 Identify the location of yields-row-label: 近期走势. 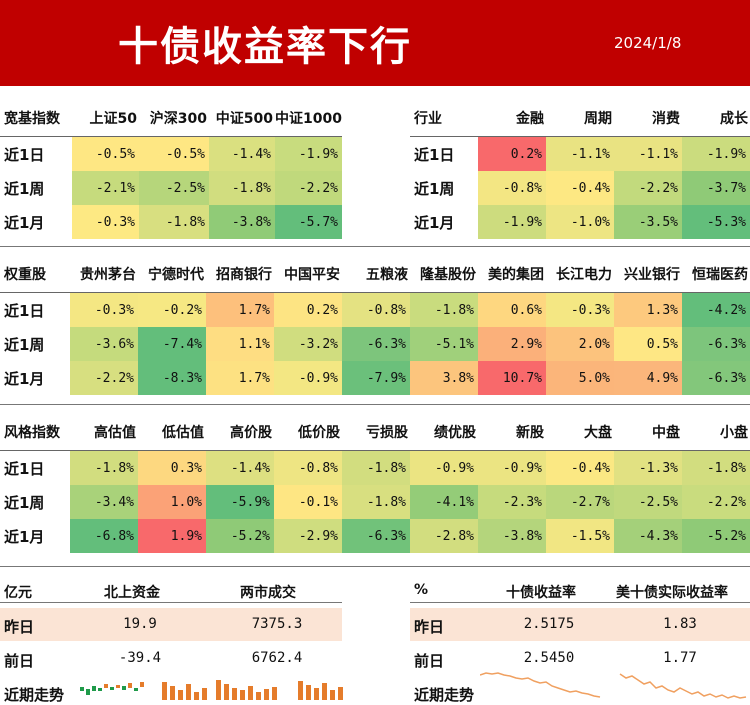
(444, 695).